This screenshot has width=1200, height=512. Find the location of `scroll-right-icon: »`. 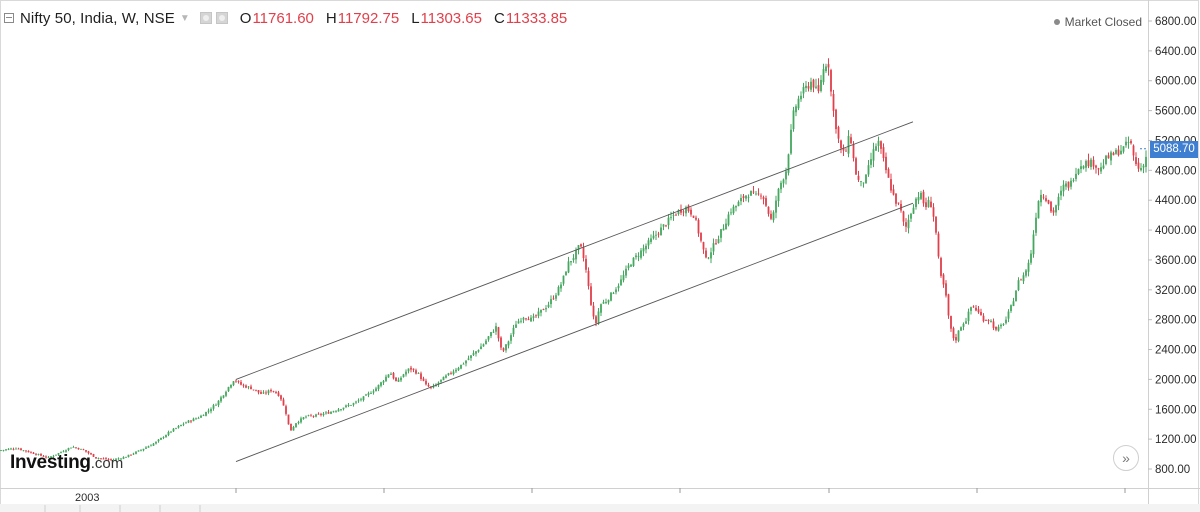

scroll-right-icon: » is located at coordinates (1126, 458).